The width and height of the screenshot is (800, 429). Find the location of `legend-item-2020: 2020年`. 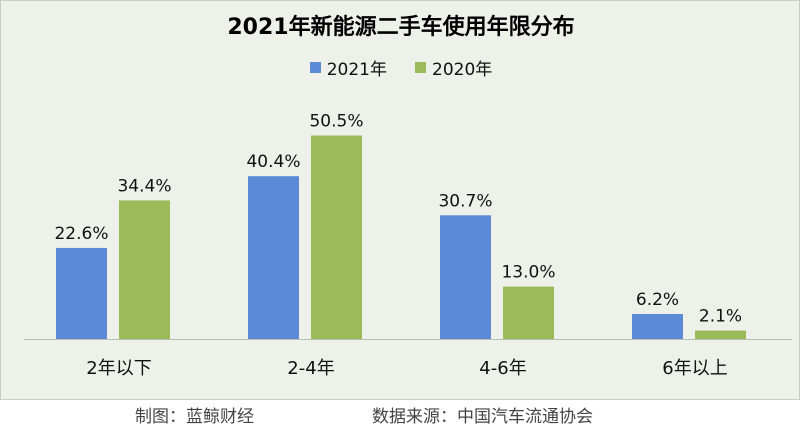

legend-item-2020: 2020年 is located at coordinates (453, 67).